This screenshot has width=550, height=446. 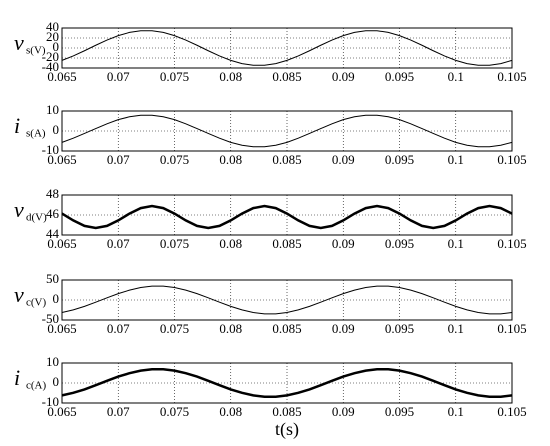 What do you see at coordinates (50, 66) in the screenshot?
I see `y-tick-label: -40` at bounding box center [50, 66].